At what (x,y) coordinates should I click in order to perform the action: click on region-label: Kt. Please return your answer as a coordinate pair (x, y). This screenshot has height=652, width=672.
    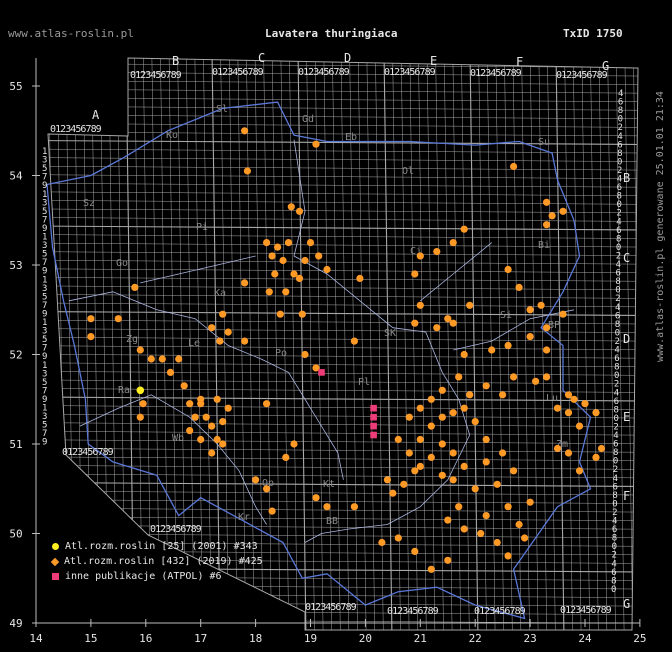
    Looking at the image, I should click on (329, 484).